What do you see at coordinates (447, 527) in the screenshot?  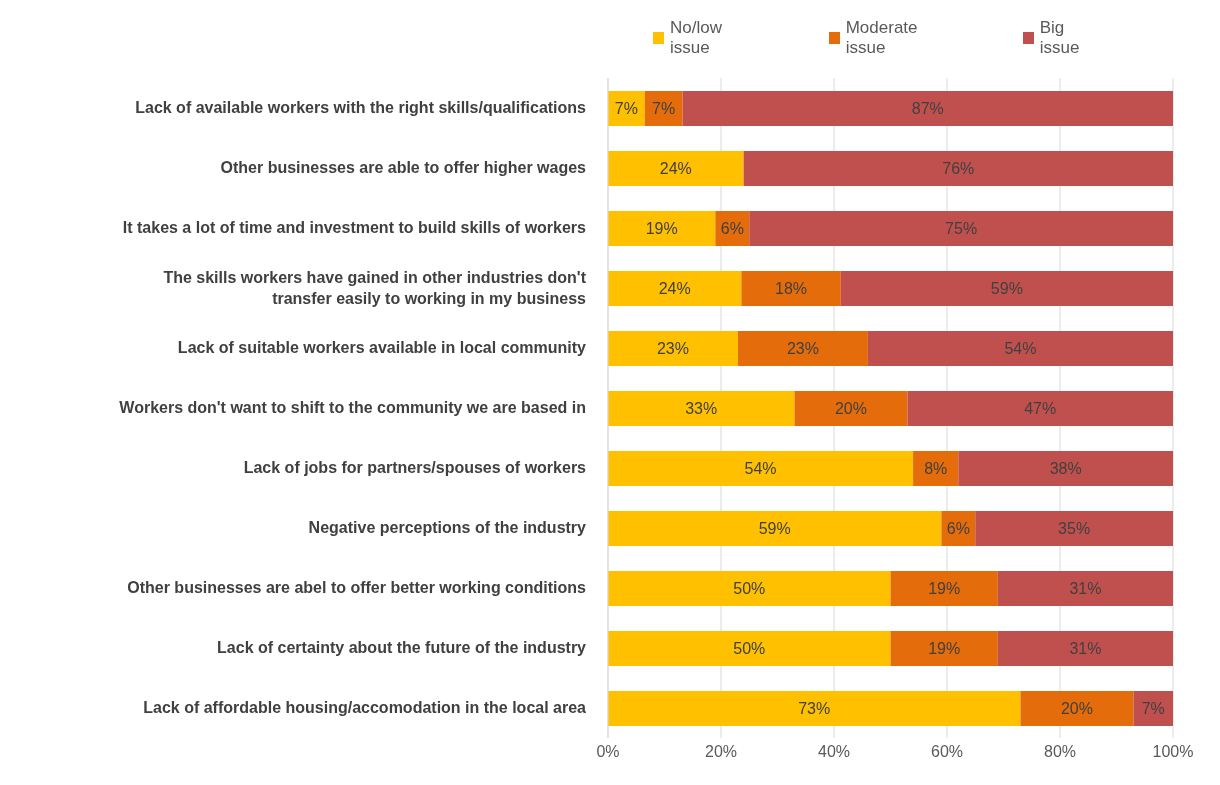 I see `y-tick-label: Negative perceptions of the industry` at bounding box center [447, 527].